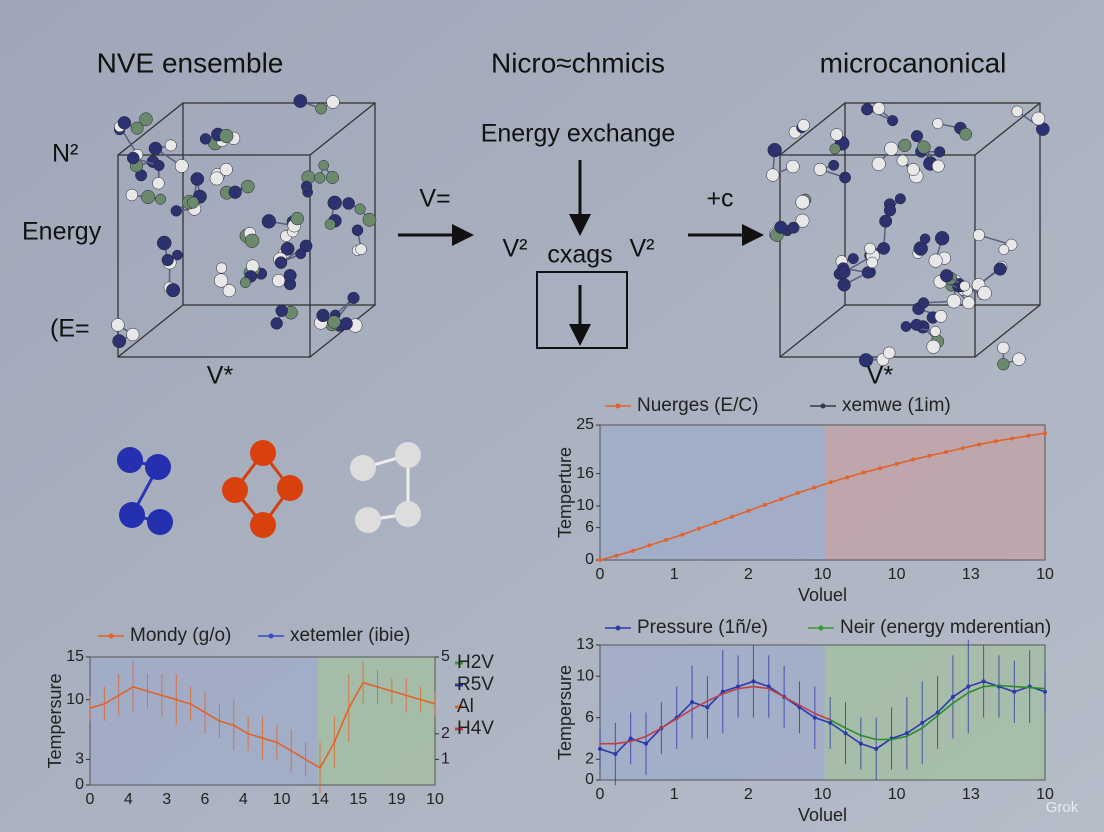  What do you see at coordinates (445, 733) in the screenshot?
I see `y2-tick-label: 2` at bounding box center [445, 733].